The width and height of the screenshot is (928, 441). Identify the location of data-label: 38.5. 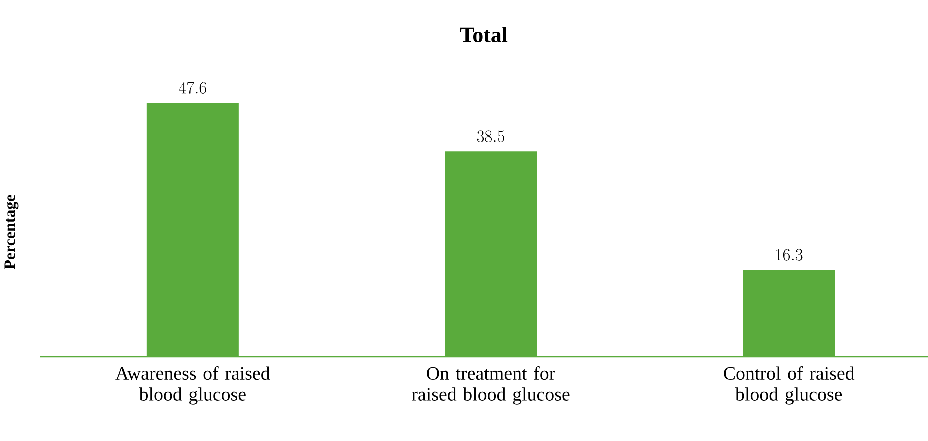
(490, 136).